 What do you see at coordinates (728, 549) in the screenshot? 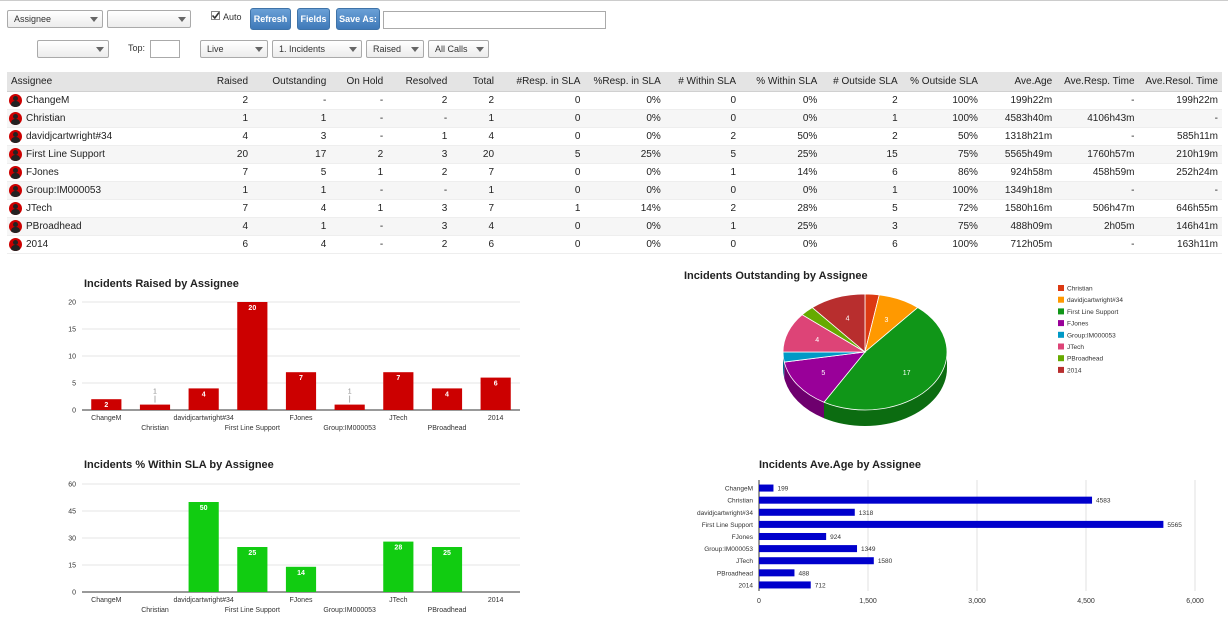
I see `y-tick-label: Group:IM000053` at bounding box center [728, 549].